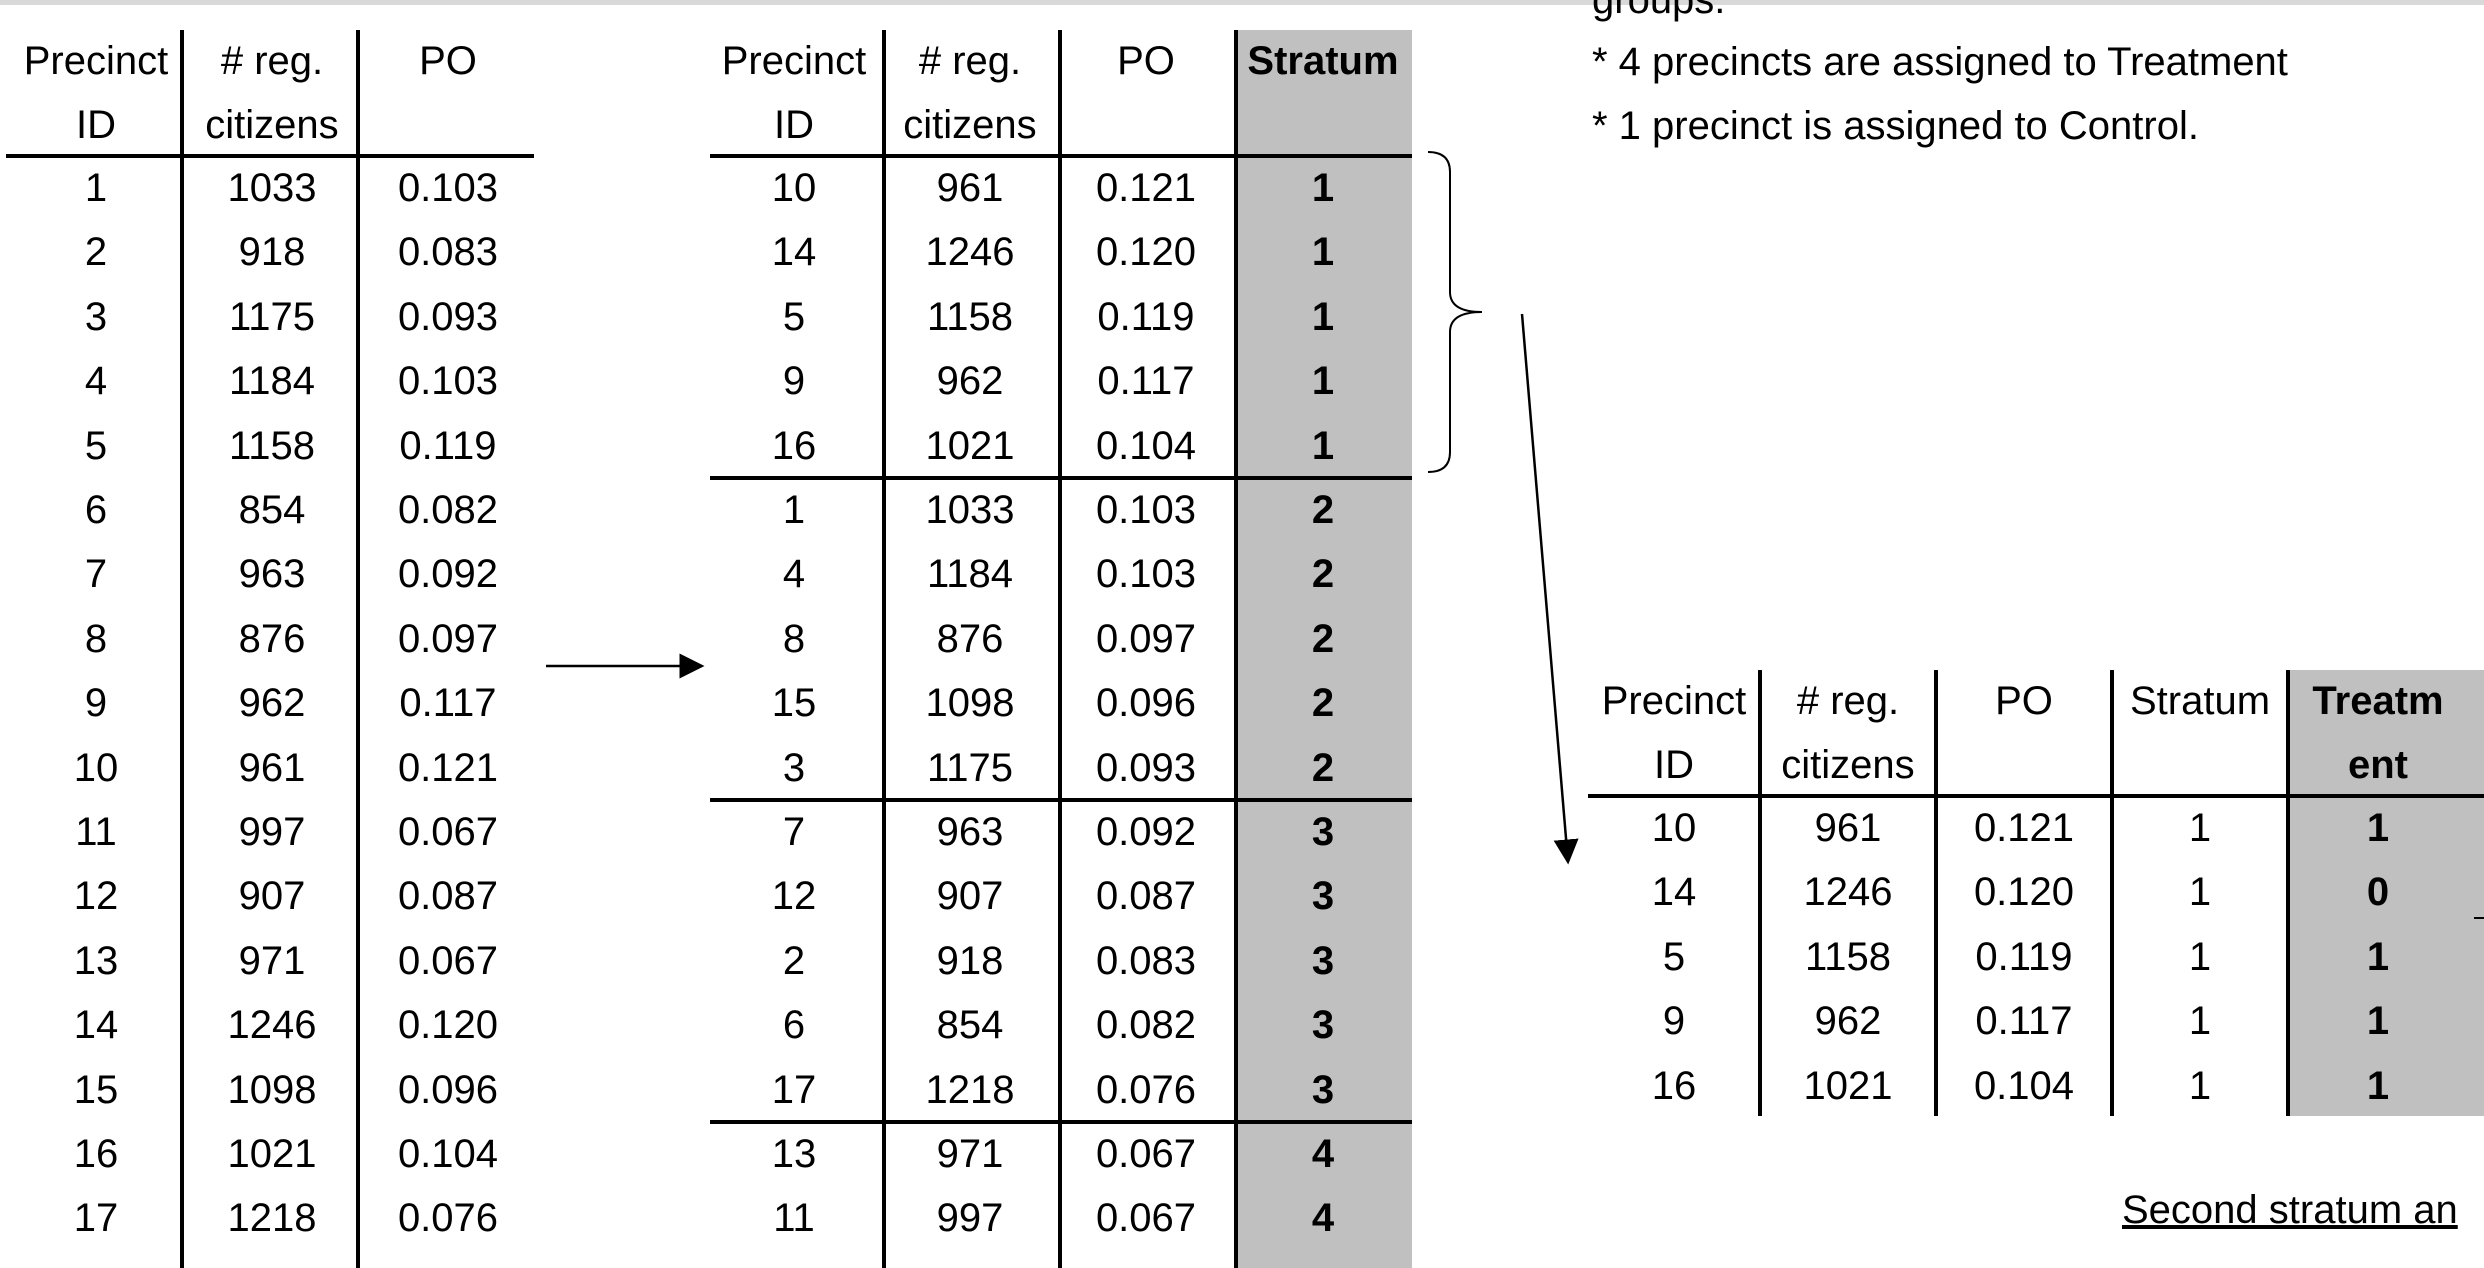 The height and width of the screenshot is (1268, 2484). I want to click on reg-citizens-cell: 962, so click(970, 381).